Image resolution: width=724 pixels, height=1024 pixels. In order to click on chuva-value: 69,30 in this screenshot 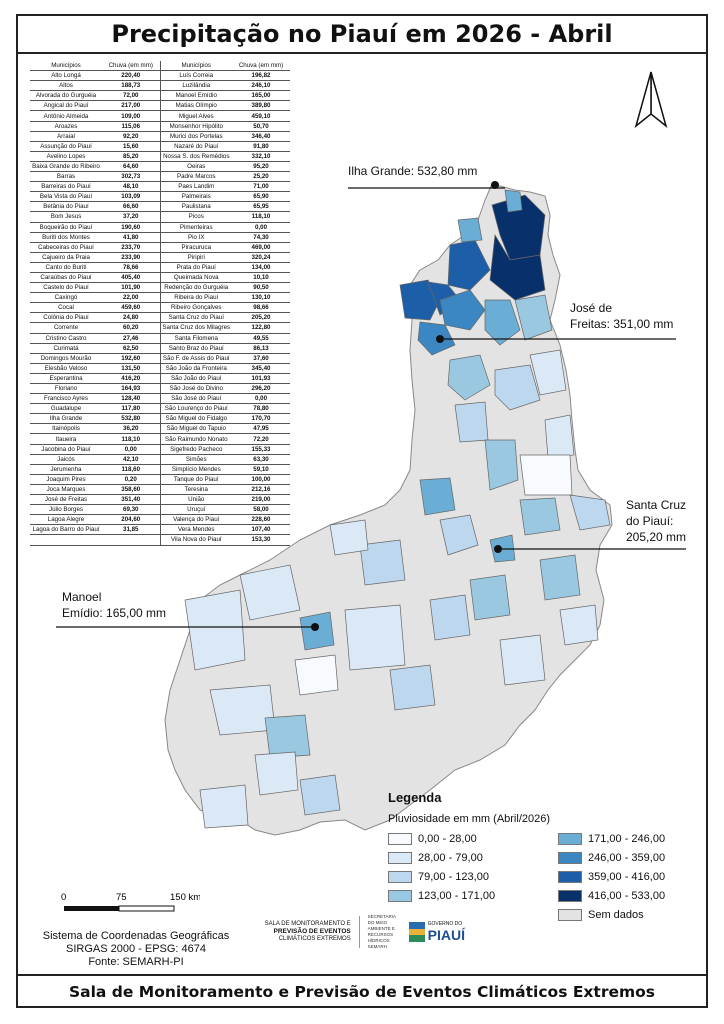, I will do `click(131, 510)`.